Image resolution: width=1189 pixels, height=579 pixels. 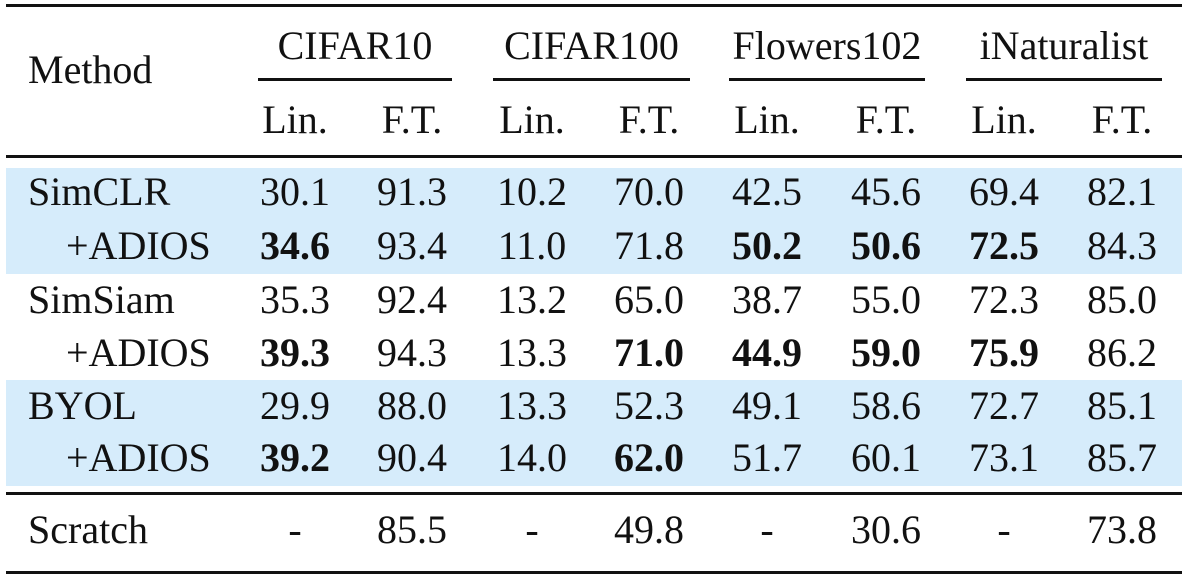 What do you see at coordinates (532, 299) in the screenshot?
I see `table-cell: 13.2` at bounding box center [532, 299].